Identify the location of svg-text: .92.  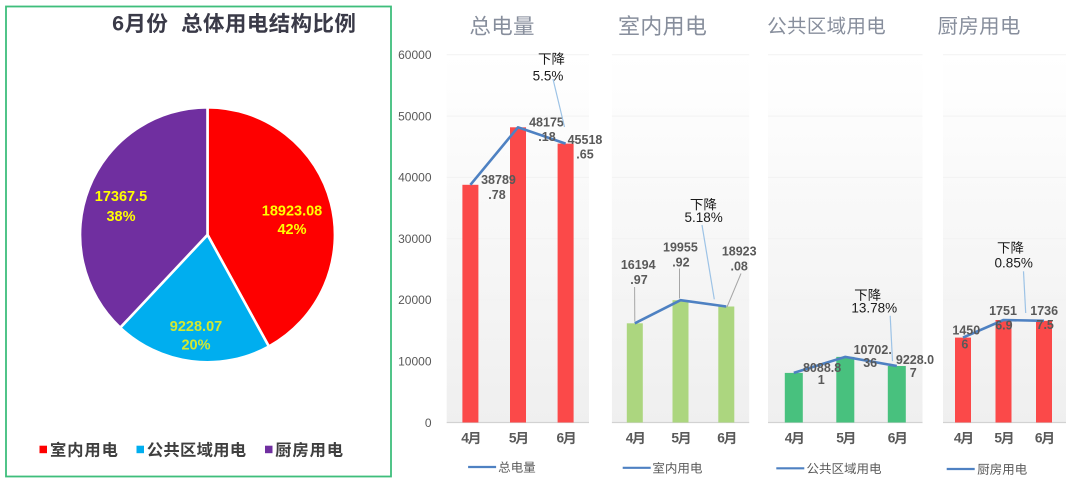
(680, 262).